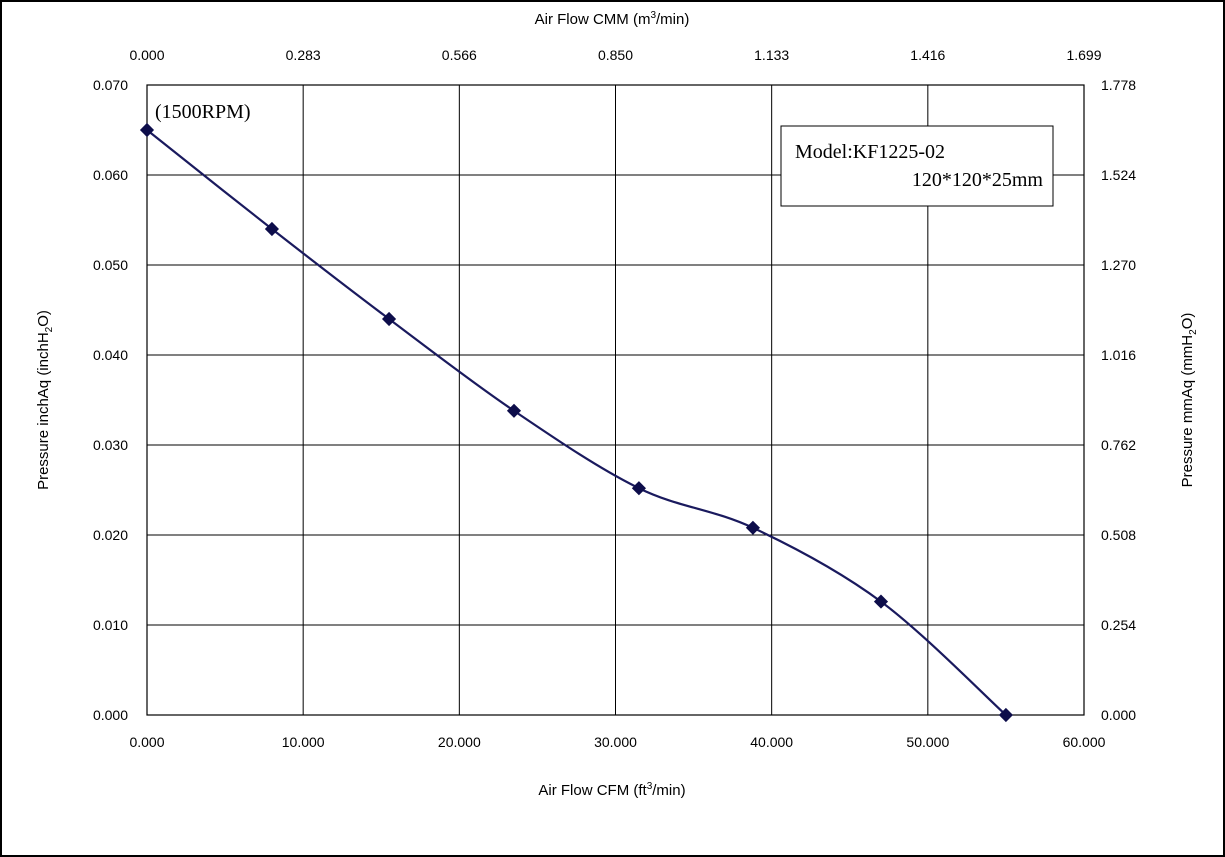 The width and height of the screenshot is (1225, 857). What do you see at coordinates (771, 742) in the screenshot?
I see `x-tick-label: 40.000` at bounding box center [771, 742].